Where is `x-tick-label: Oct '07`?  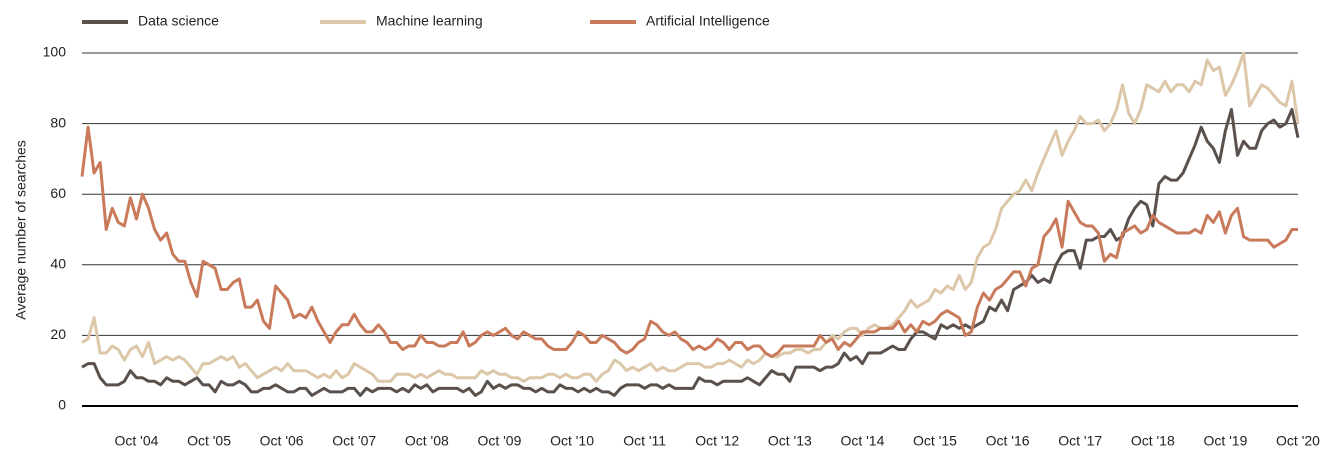 x-tick-label: Oct '07 is located at coordinates (354, 441).